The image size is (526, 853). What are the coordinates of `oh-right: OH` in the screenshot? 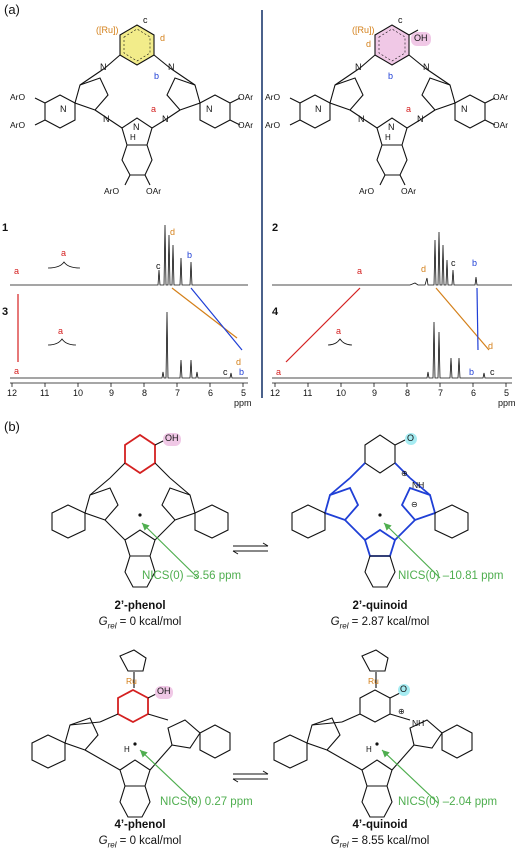 It's located at (421, 38).